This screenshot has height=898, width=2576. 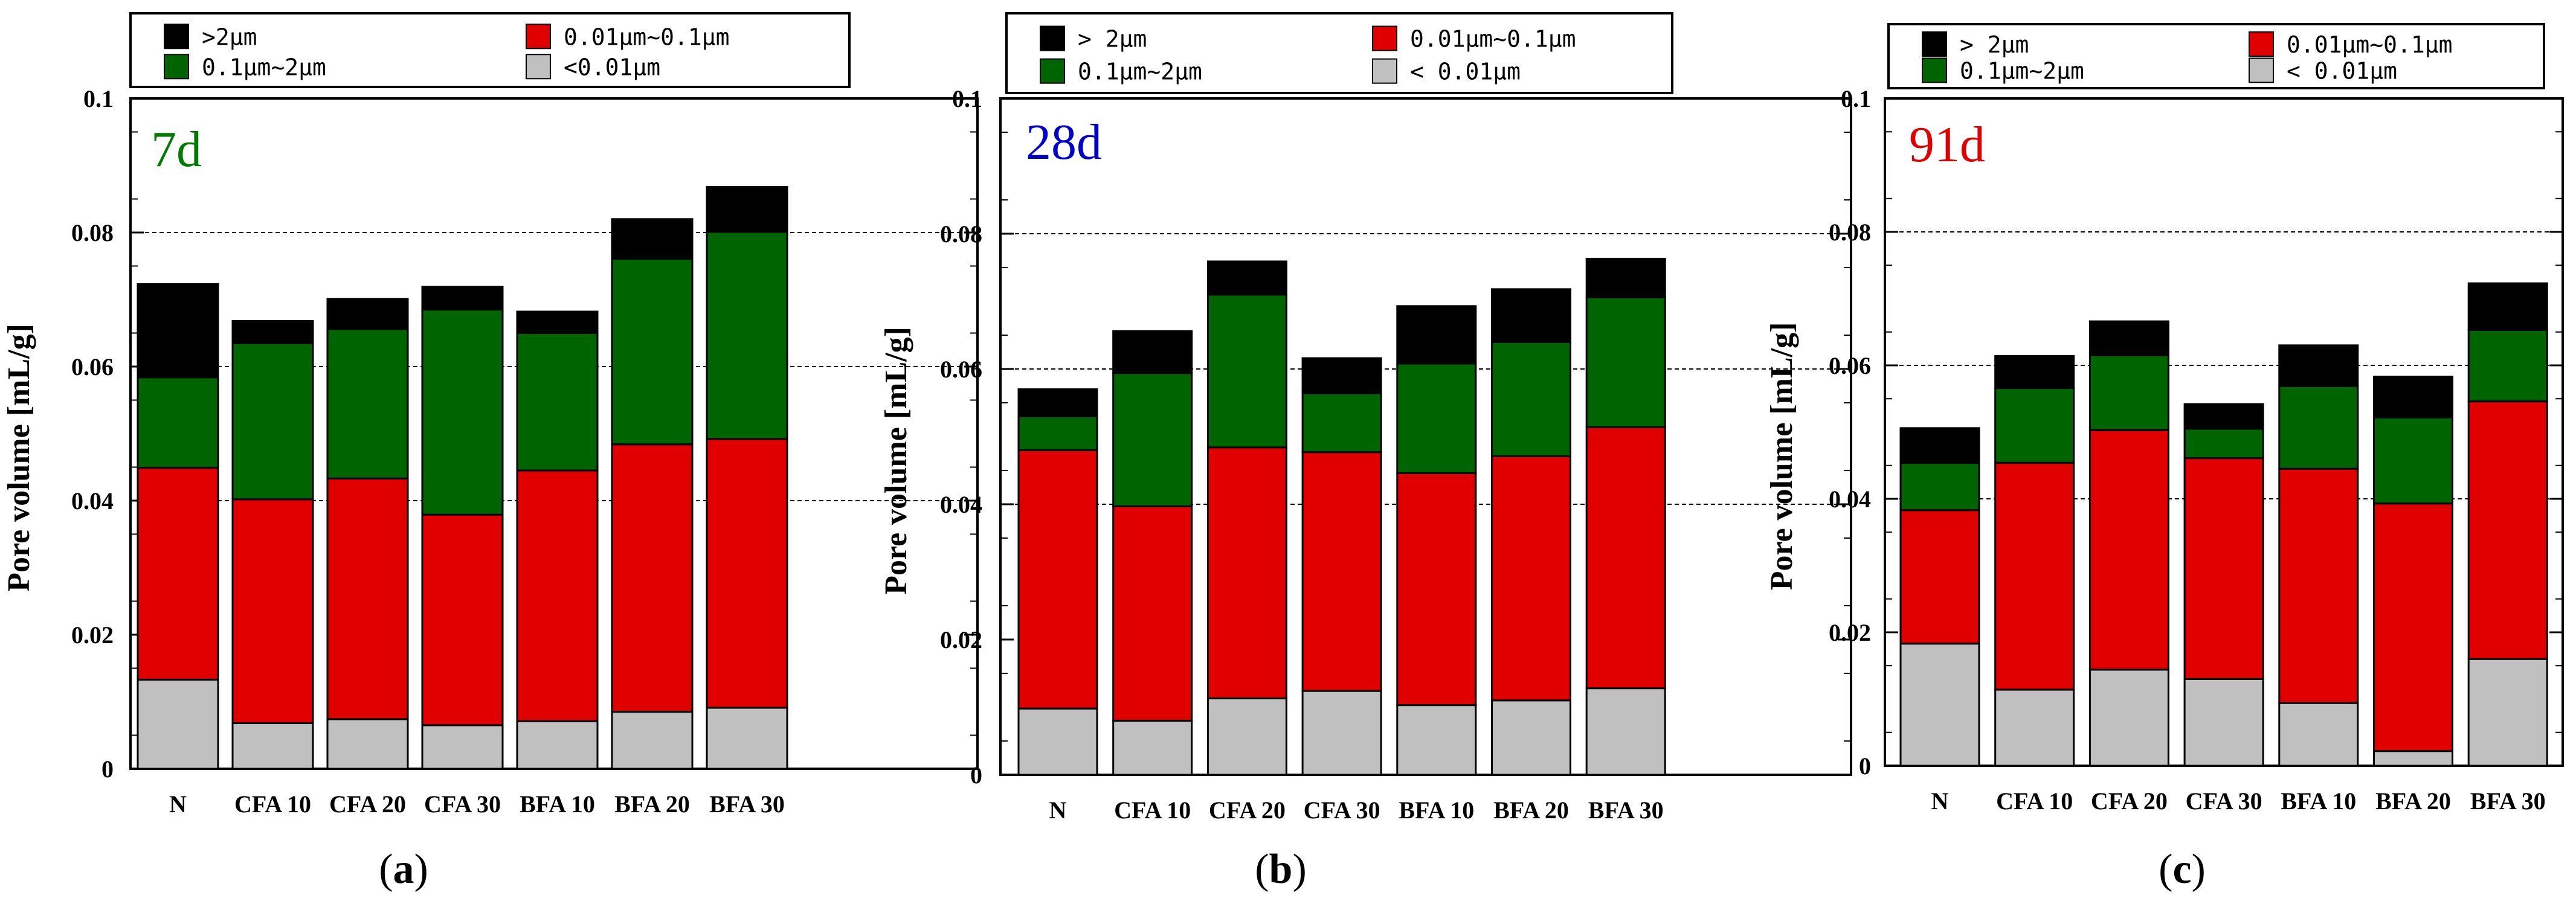 I want to click on legend-label: <0.01μm, so click(x=612, y=67).